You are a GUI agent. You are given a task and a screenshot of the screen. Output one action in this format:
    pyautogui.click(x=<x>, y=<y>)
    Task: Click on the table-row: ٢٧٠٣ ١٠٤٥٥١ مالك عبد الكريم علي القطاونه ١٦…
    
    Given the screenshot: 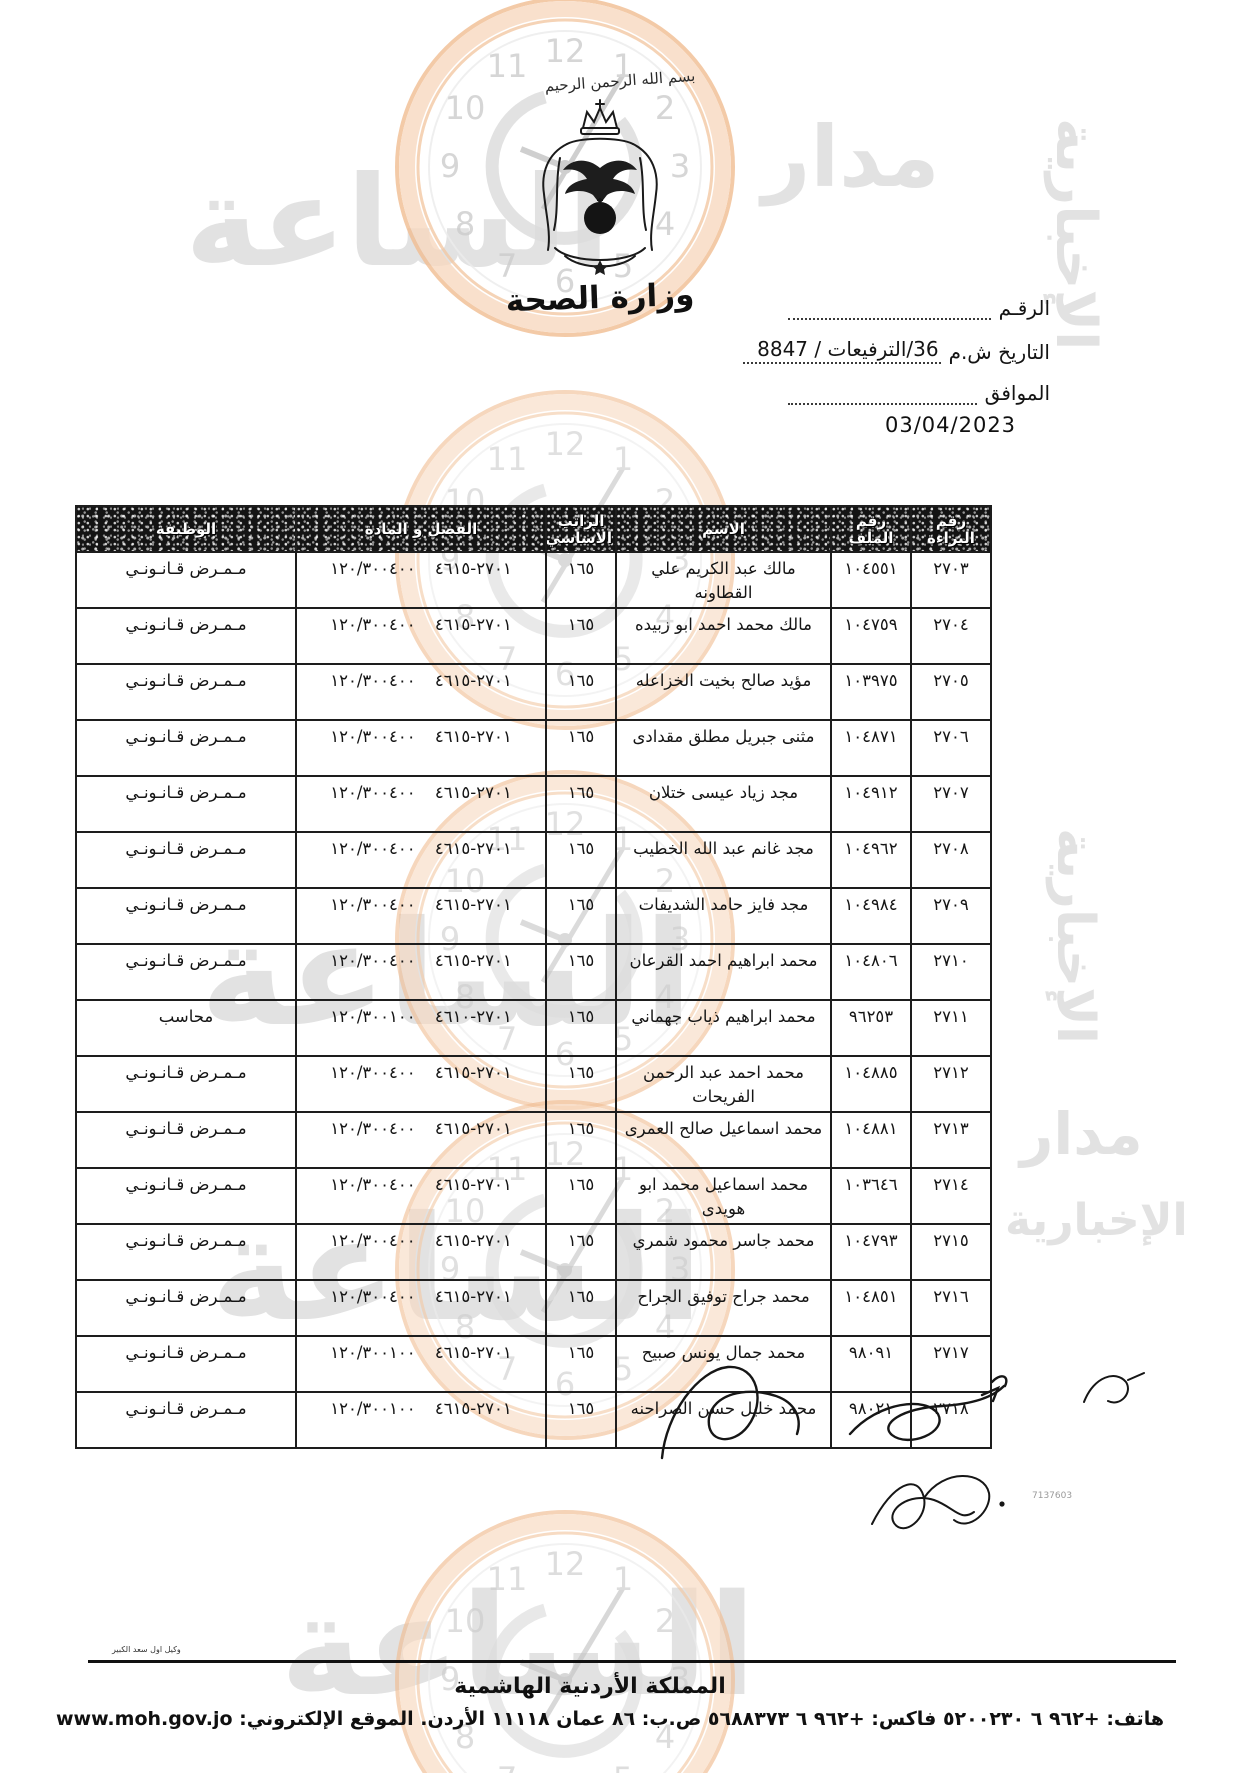 What is the action you would take?
    pyautogui.click(x=533, y=580)
    